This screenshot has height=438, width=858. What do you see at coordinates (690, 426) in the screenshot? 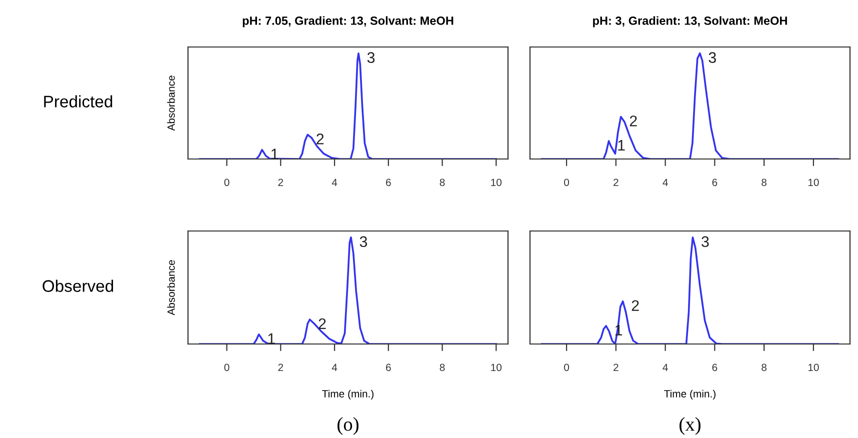
I see `text: (x)` at bounding box center [690, 426].